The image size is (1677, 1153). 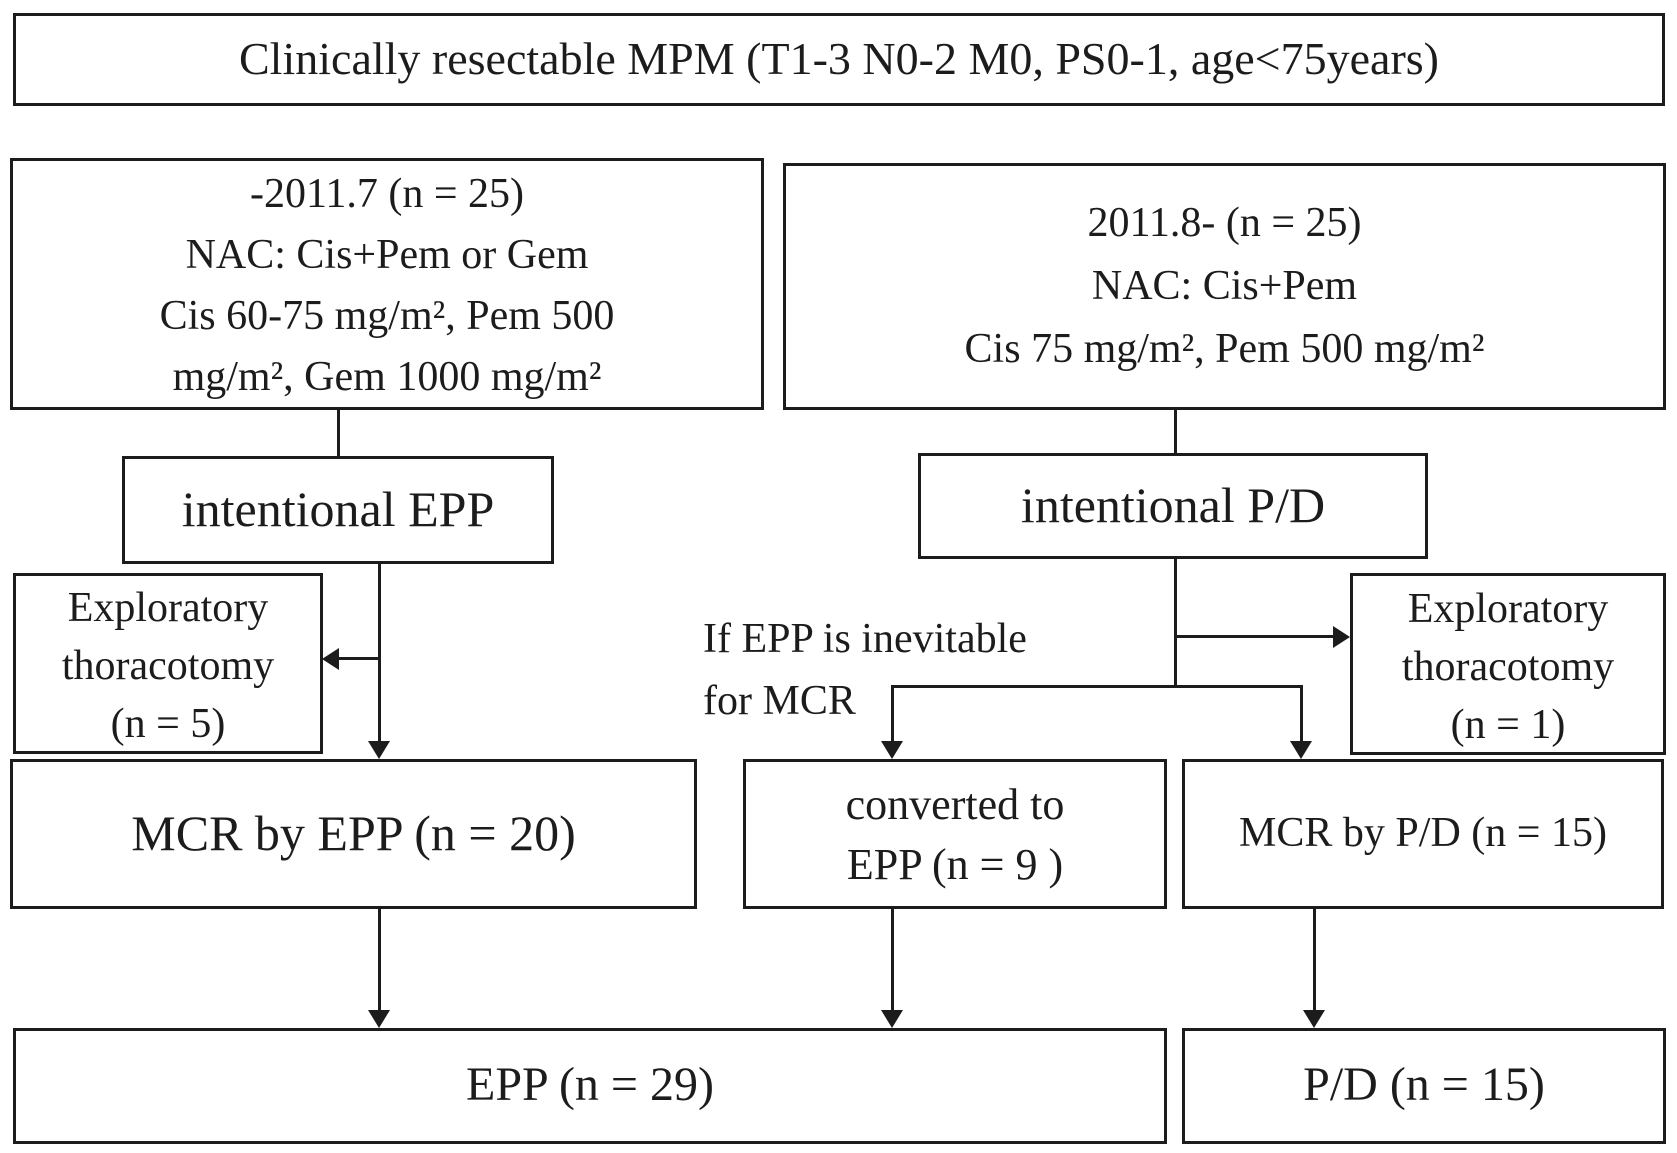 I want to click on node-final-epp: EPP (n = 29), so click(x=590, y=1086).